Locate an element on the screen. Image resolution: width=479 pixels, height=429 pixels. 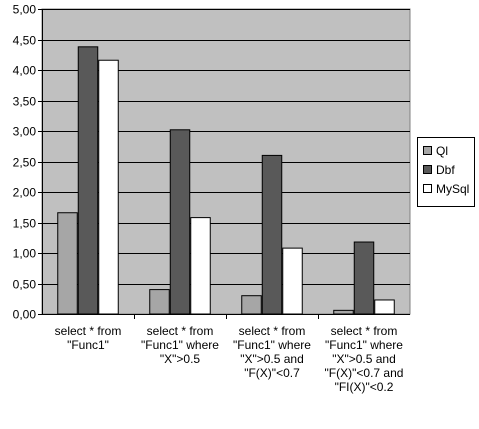
y-tick-label: 0,50 is located at coordinates (25, 285).